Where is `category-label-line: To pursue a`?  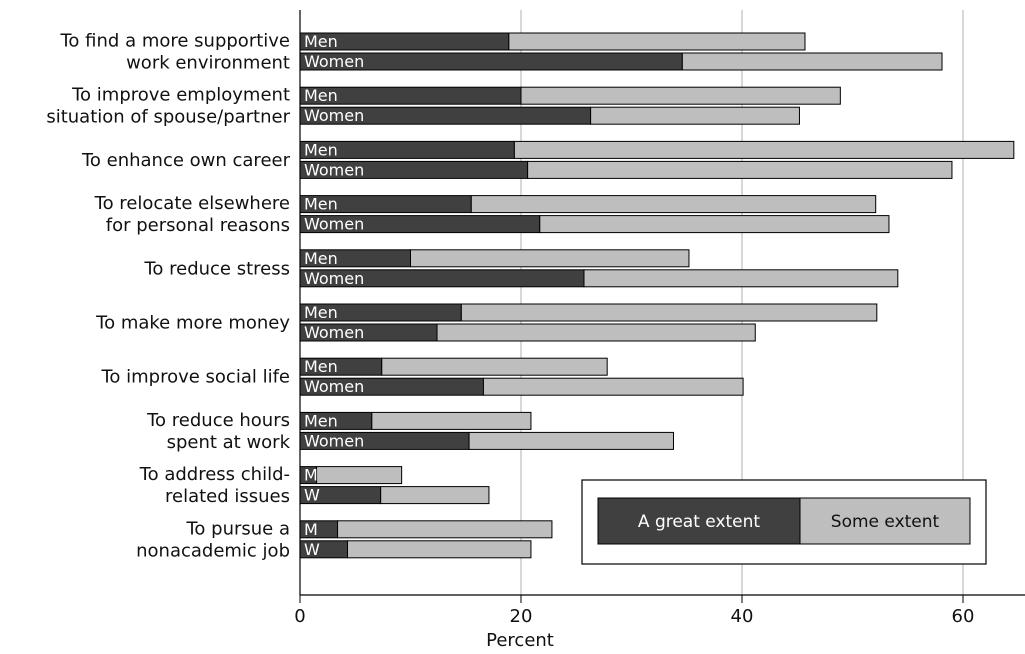 category-label-line: To pursue a is located at coordinates (237, 528).